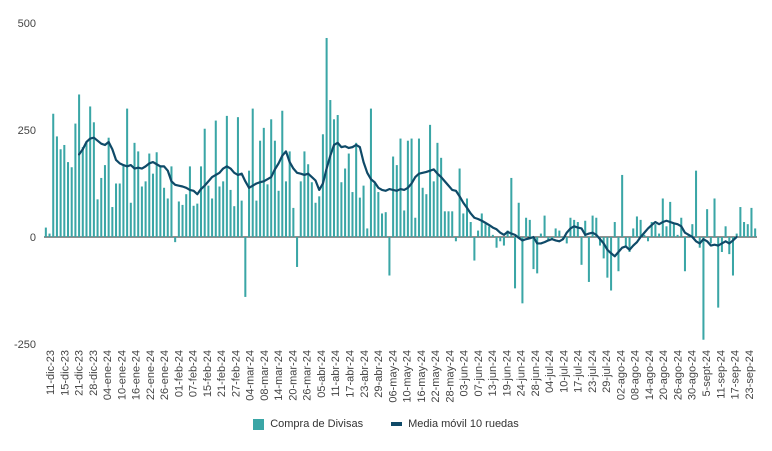 The image size is (772, 451). I want to click on x-tick-label: 11-dic-23, so click(51, 372).